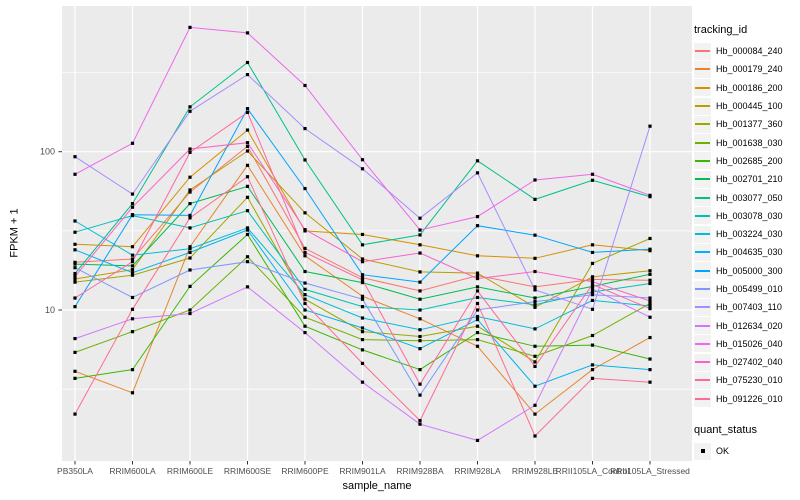 The height and width of the screenshot is (500, 800). I want to click on legend-item-Hb_001638_030: Hb_001638_030, so click(746, 142).